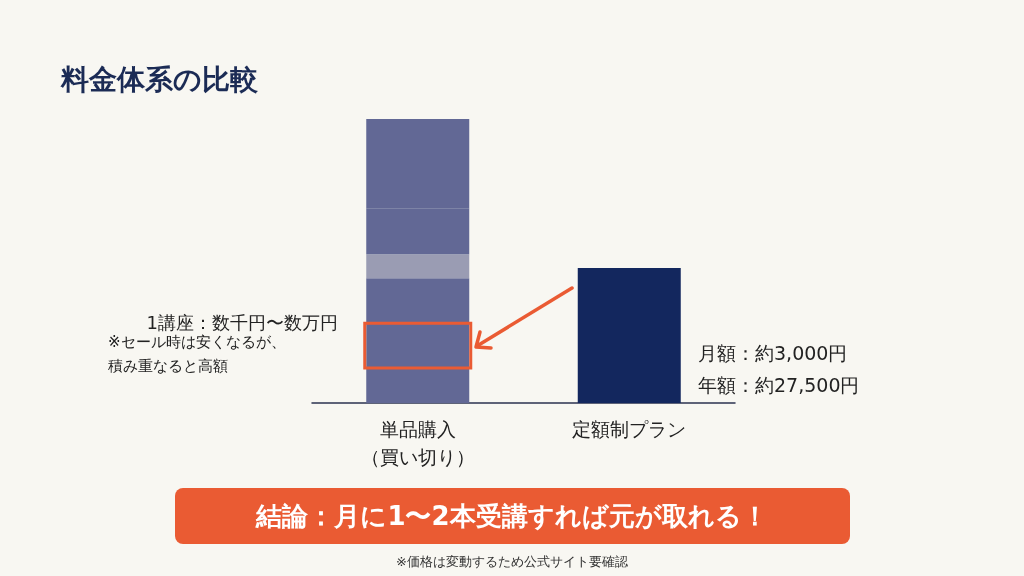 This screenshot has height=576, width=1024. I want to click on annotation: 月額：約3,000円, so click(773, 353).